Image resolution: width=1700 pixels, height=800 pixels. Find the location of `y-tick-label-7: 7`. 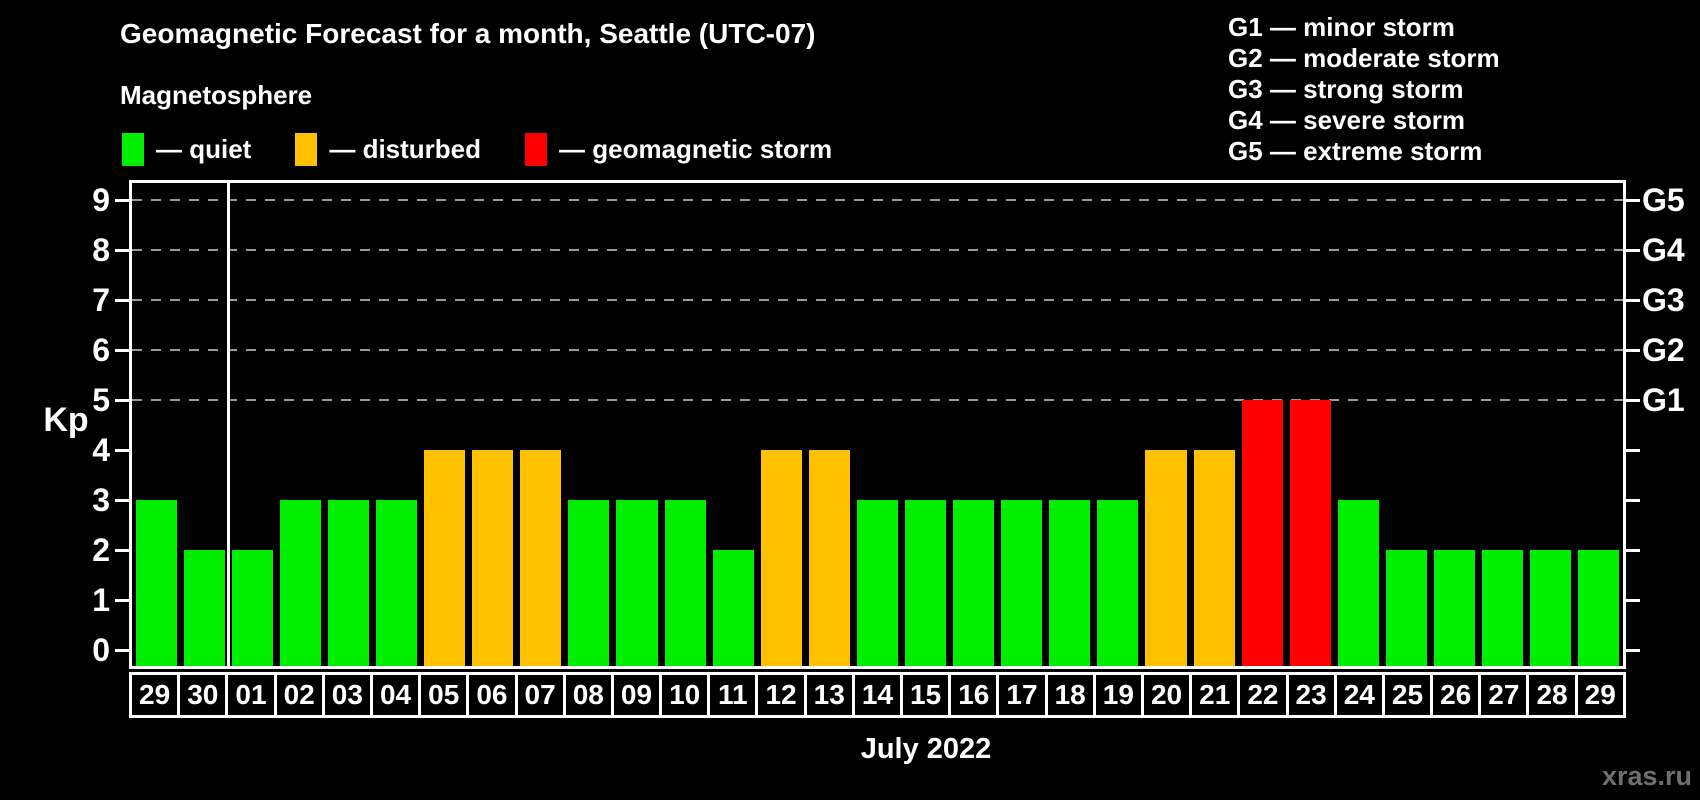

y-tick-label-7: 7 is located at coordinates (101, 300).